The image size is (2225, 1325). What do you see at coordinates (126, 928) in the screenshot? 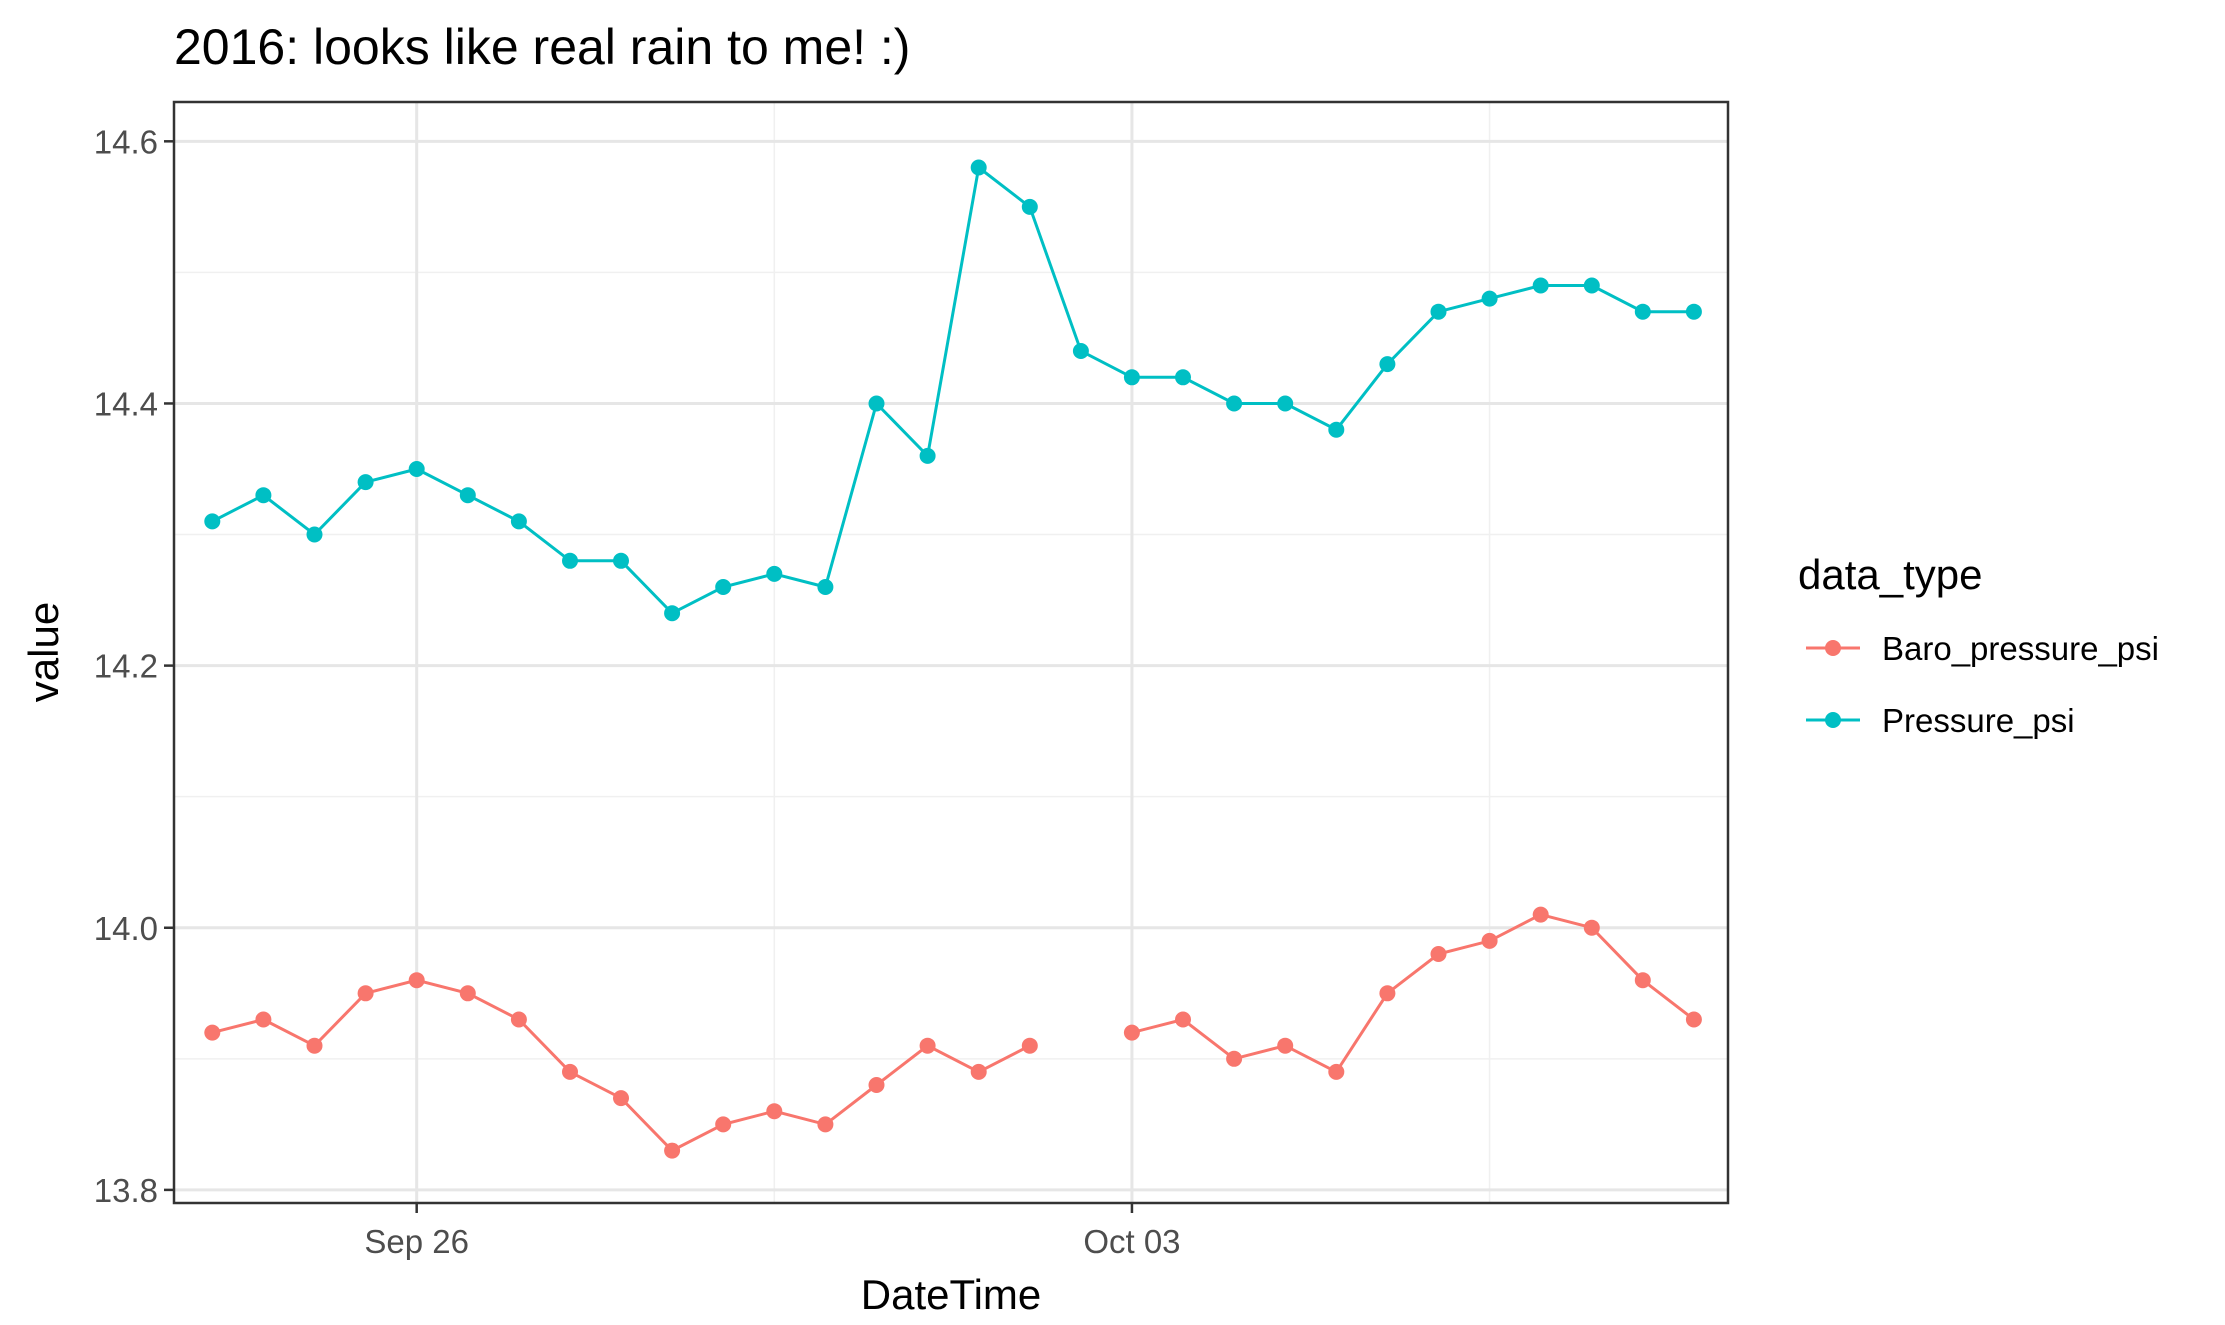
I see `y-tick-label: 14.0` at bounding box center [126, 928].